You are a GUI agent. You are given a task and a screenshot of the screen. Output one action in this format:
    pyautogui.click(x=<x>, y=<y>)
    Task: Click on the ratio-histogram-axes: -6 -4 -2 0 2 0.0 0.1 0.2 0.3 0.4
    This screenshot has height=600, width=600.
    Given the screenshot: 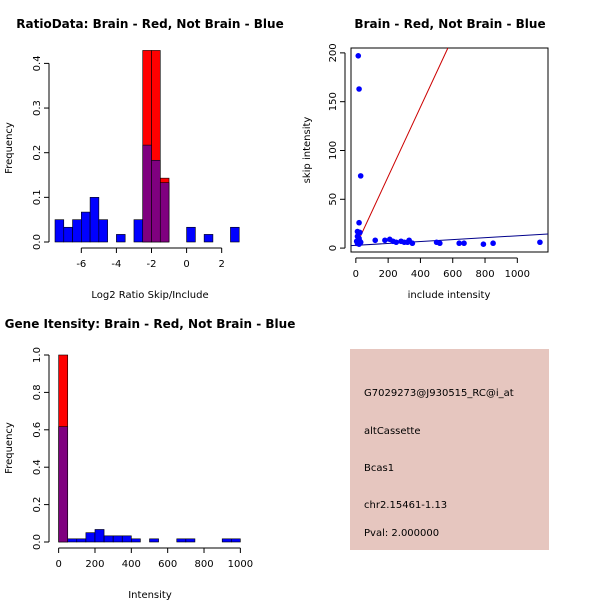 What is the action you would take?
    pyautogui.click(x=128, y=162)
    